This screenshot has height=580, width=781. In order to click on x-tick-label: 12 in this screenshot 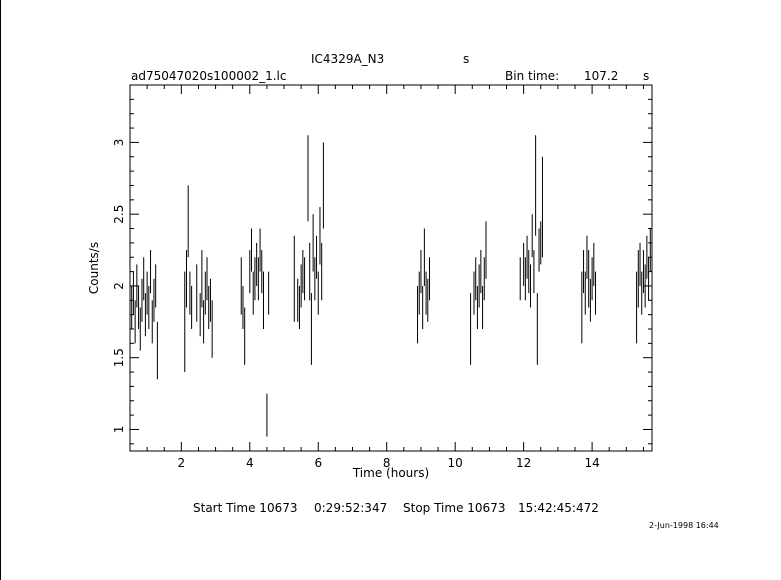, I will do `click(523, 463)`.